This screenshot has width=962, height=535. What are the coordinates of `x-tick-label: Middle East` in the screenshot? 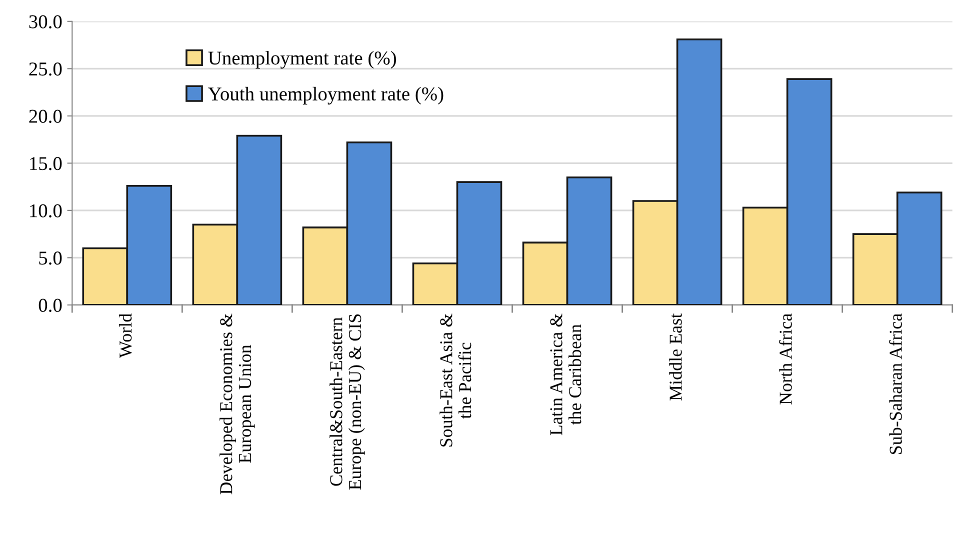 It's located at (675, 357).